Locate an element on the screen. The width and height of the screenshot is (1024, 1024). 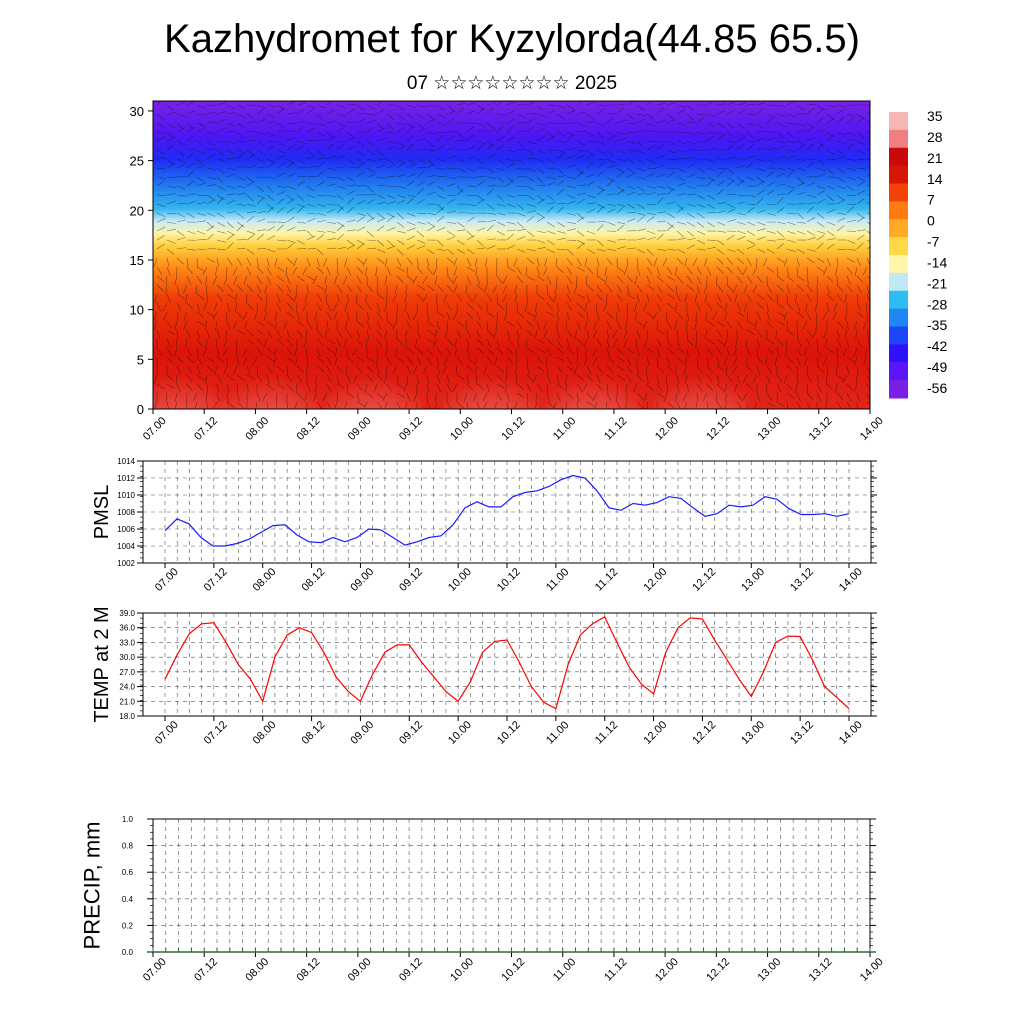
colorbar-swatch is located at coordinates (898, 192).